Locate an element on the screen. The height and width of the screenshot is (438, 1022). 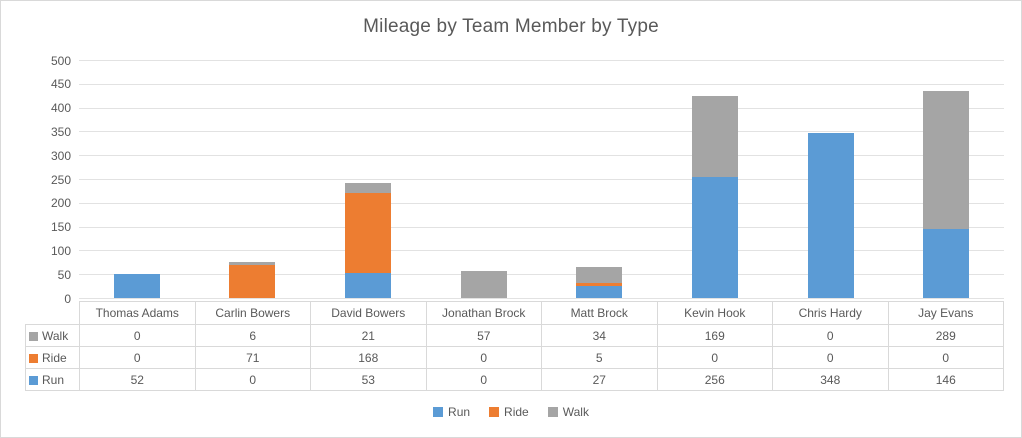
table-value-cell: 52 is located at coordinates (137, 379).